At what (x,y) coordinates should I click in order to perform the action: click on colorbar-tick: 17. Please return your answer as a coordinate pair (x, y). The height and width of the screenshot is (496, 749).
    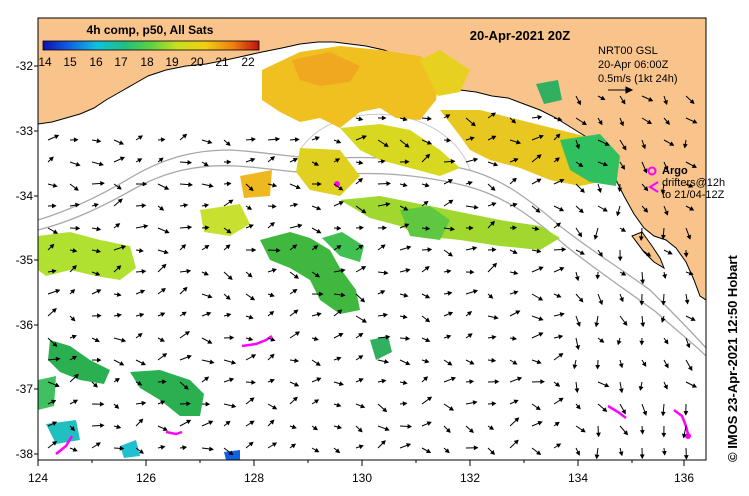
    Looking at the image, I should click on (121, 62).